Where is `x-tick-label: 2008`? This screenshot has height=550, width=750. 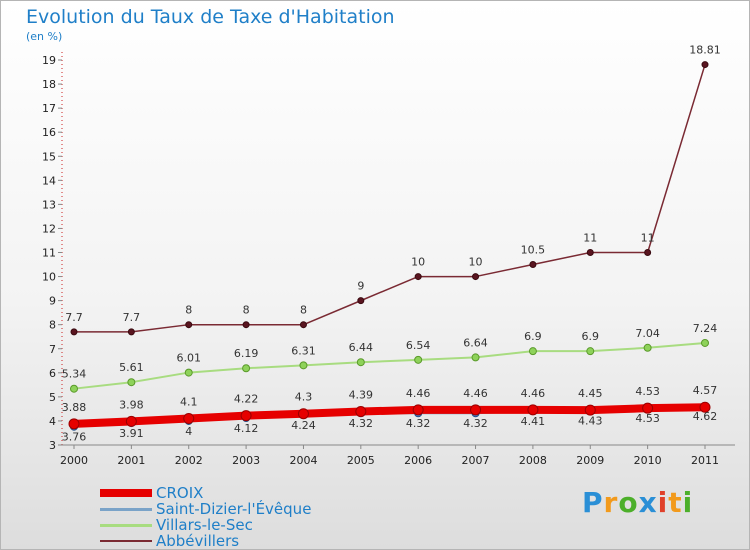
x-tick-label: 2008 is located at coordinates (533, 460).